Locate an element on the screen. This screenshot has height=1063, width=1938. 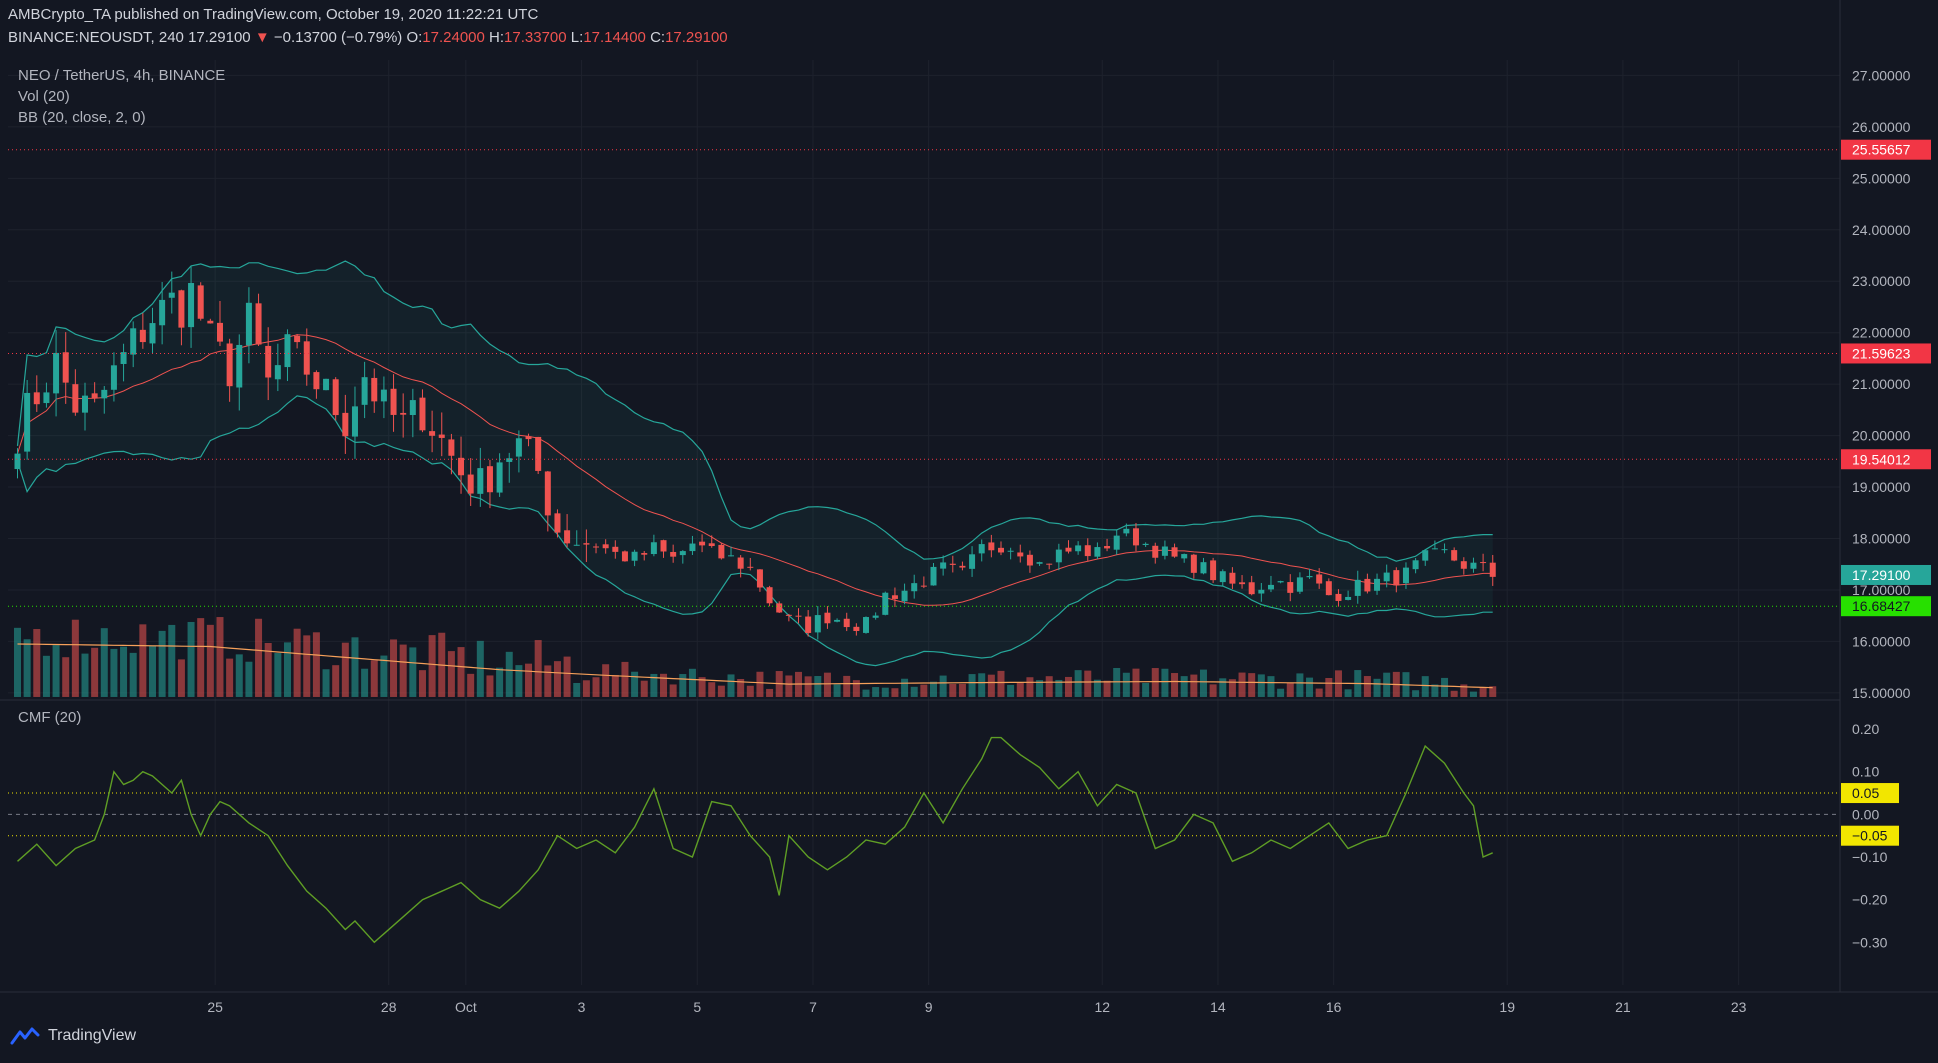
change: −0.13700 (−0.79%) is located at coordinates (338, 37).